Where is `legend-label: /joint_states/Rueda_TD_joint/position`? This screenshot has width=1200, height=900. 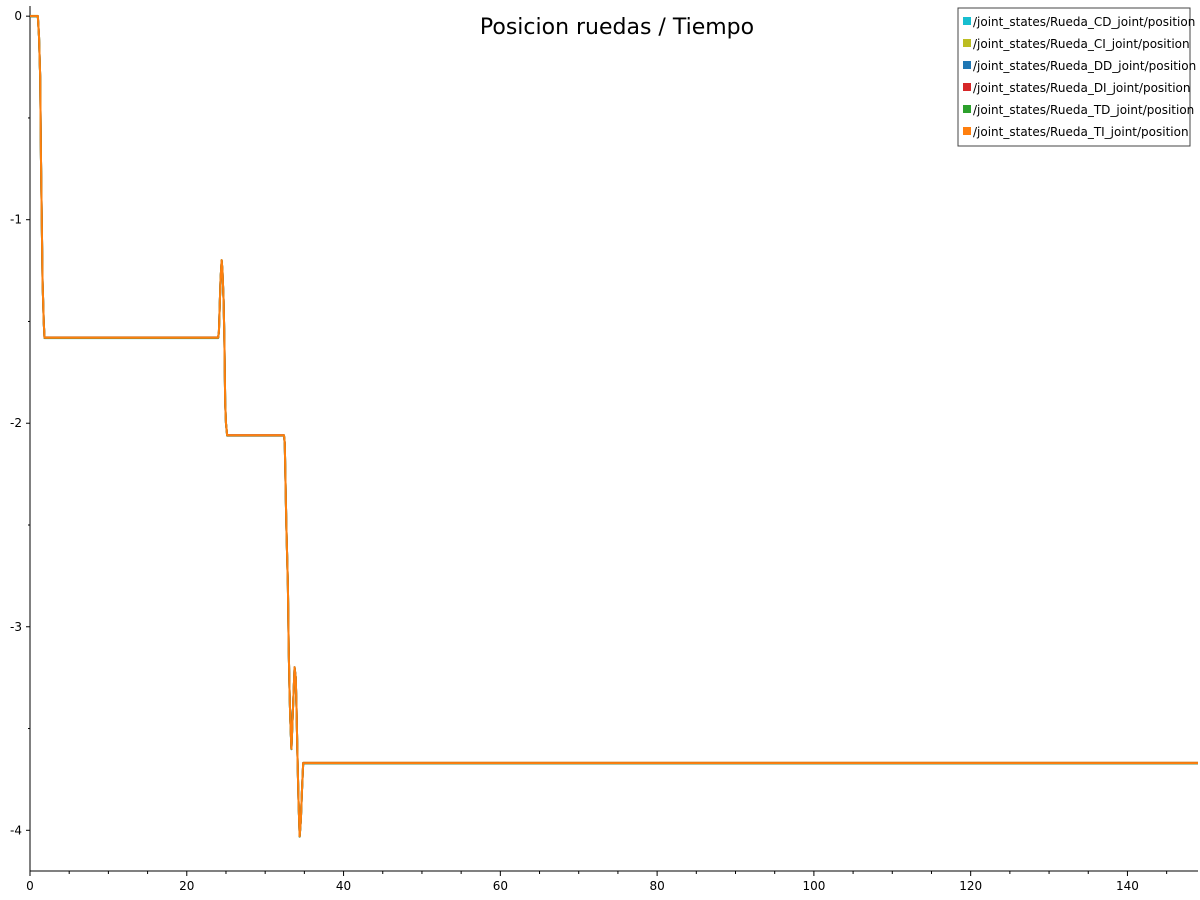 legend-label: /joint_states/Rueda_TD_joint/position is located at coordinates (1083, 110).